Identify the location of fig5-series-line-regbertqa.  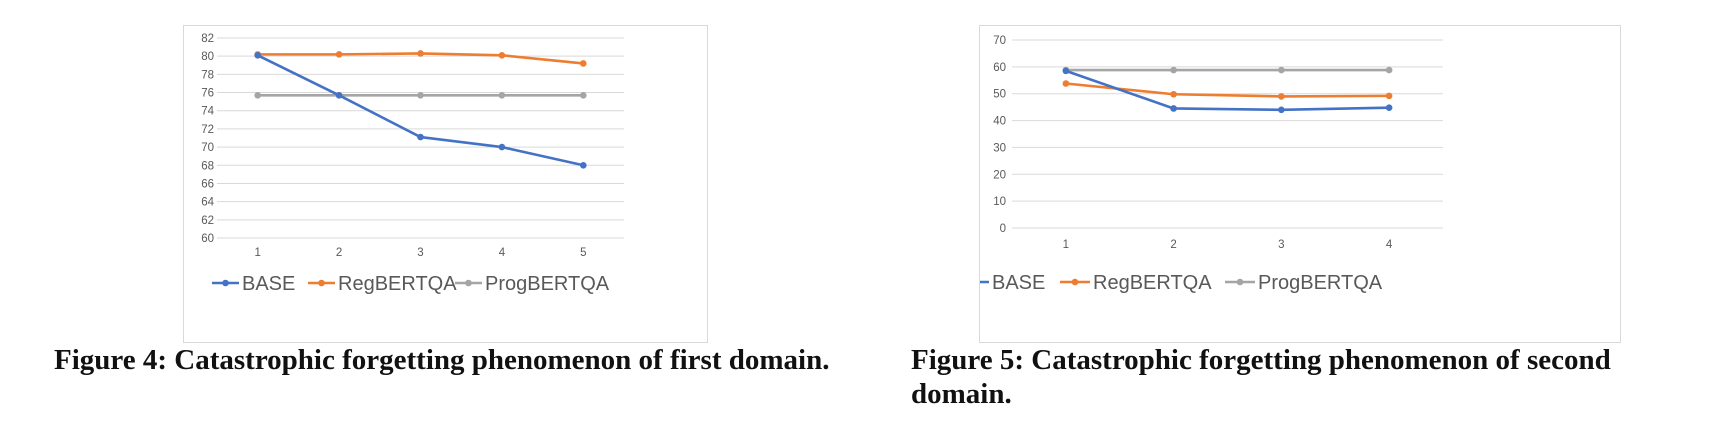
(1227, 90).